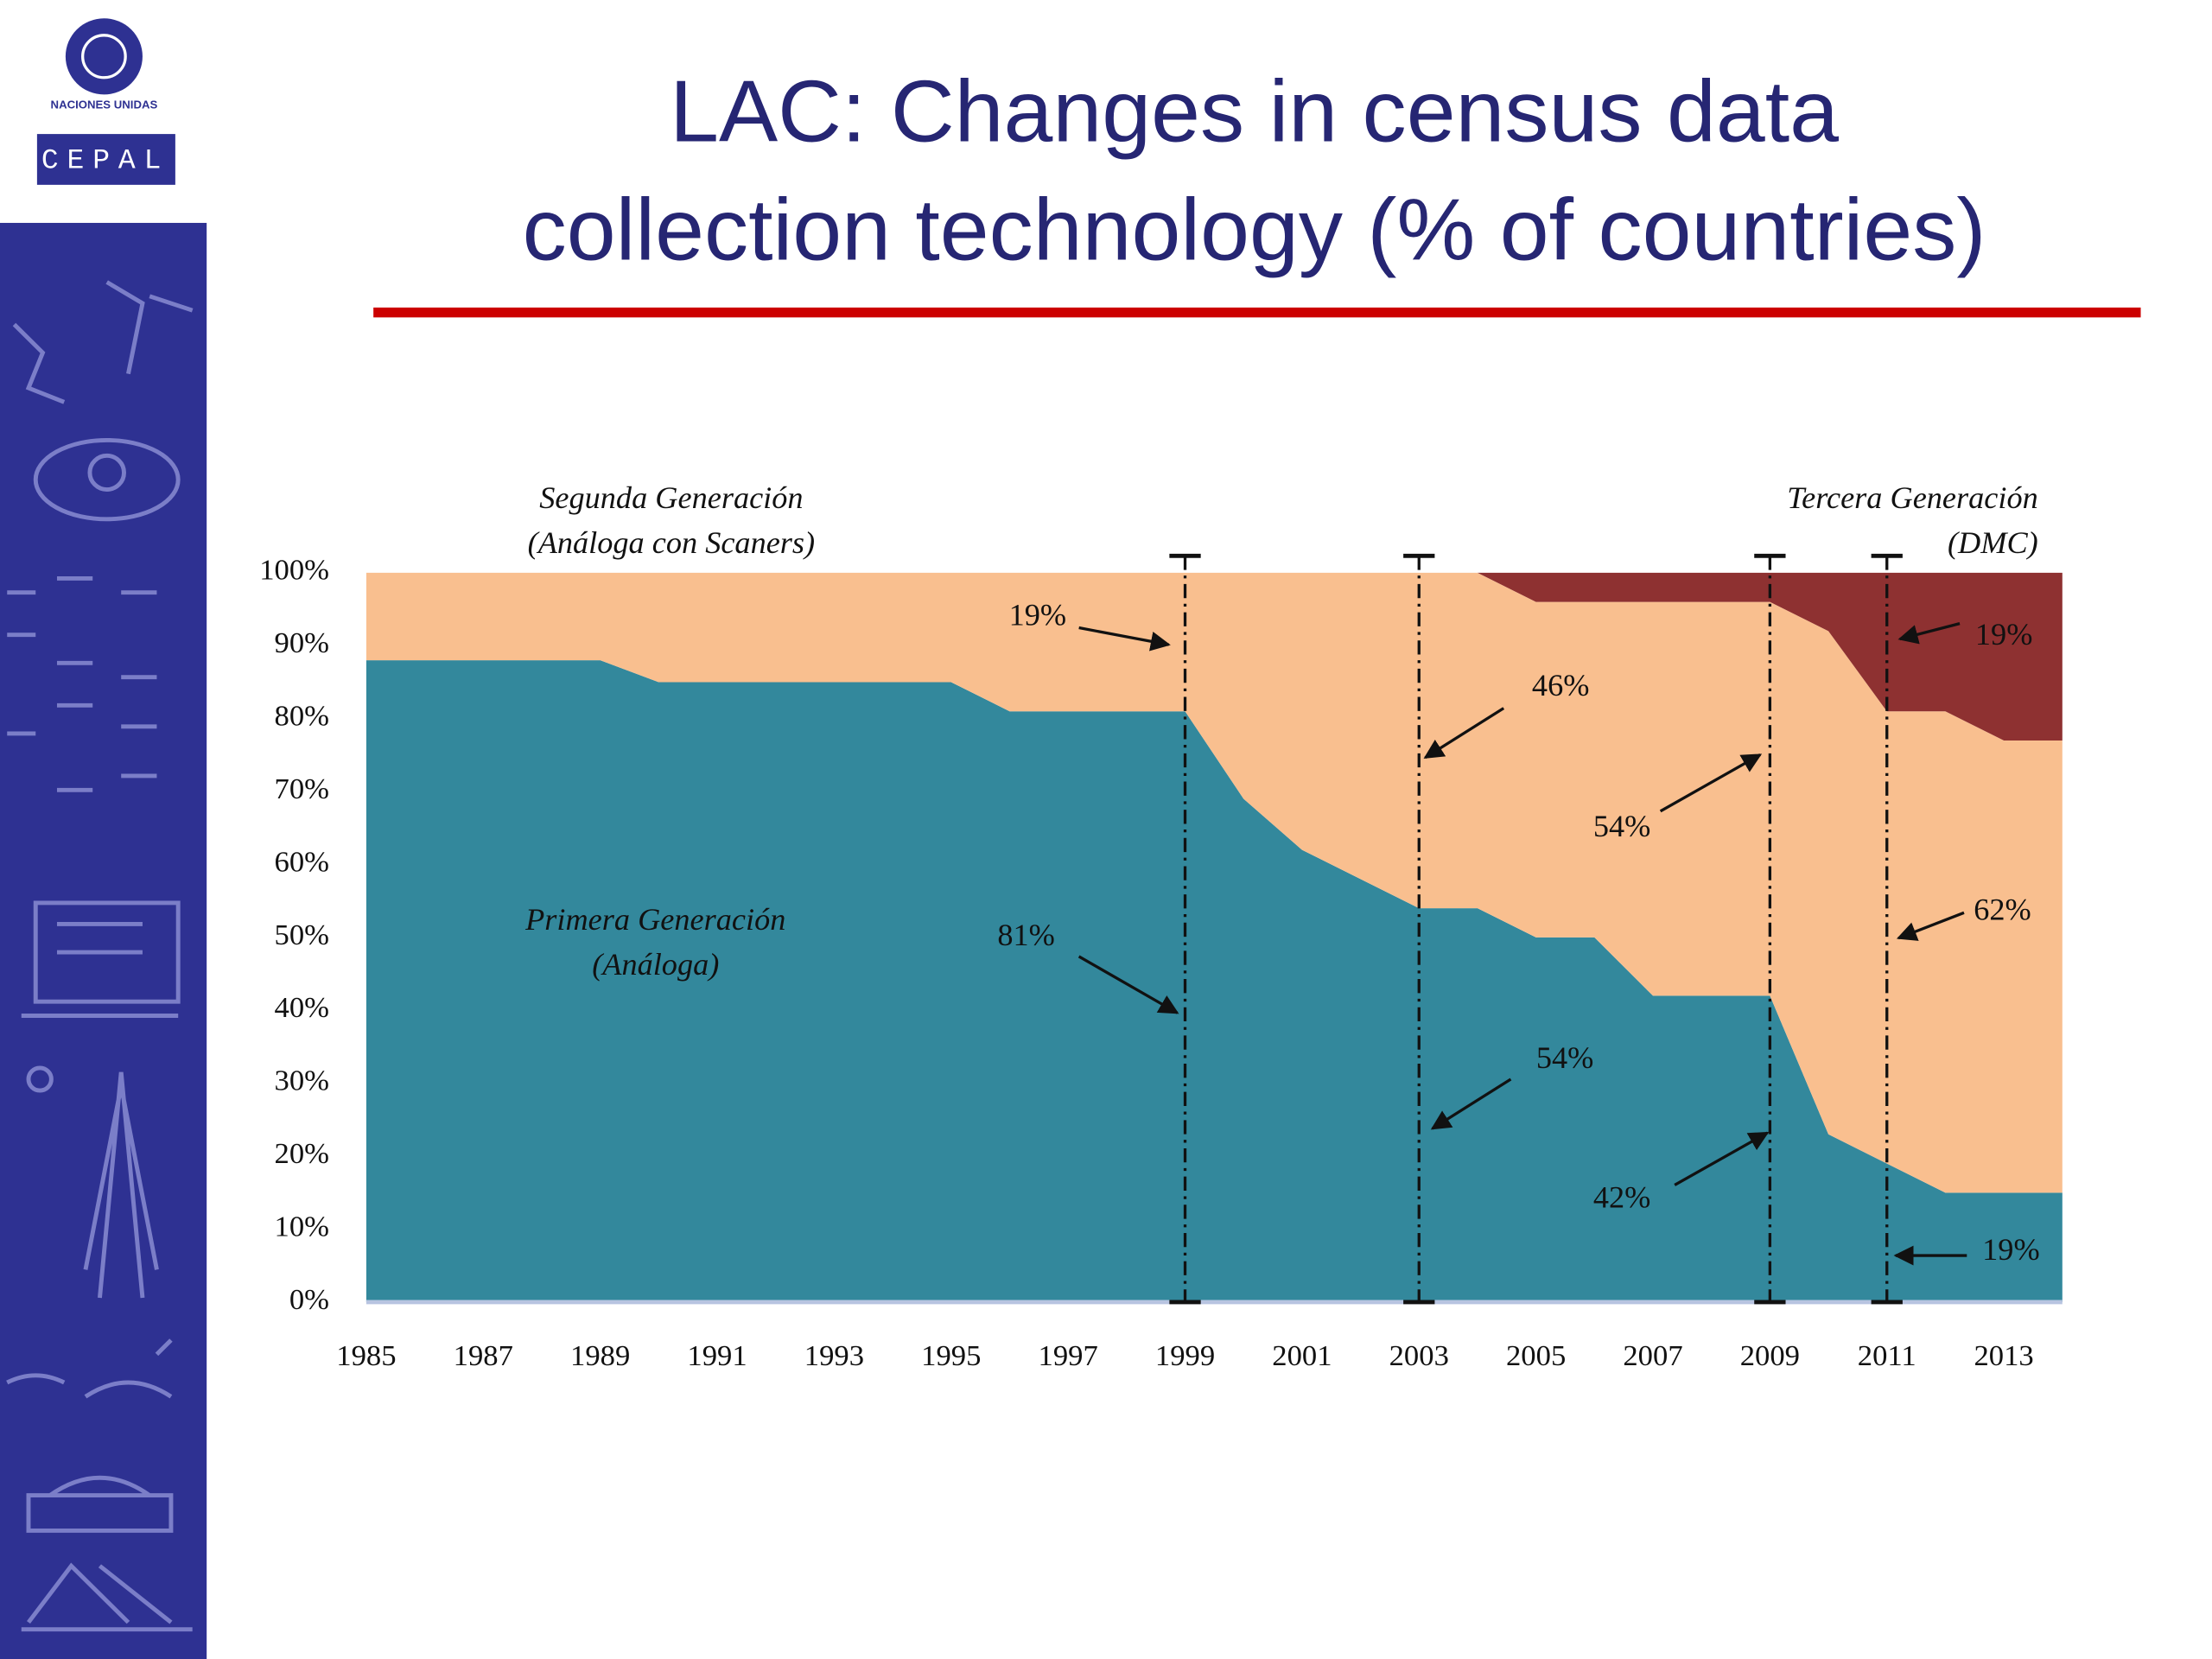 This screenshot has height=1659, width=2212. Describe the element at coordinates (302, 934) in the screenshot. I see `y-tick-label: 50%` at that location.